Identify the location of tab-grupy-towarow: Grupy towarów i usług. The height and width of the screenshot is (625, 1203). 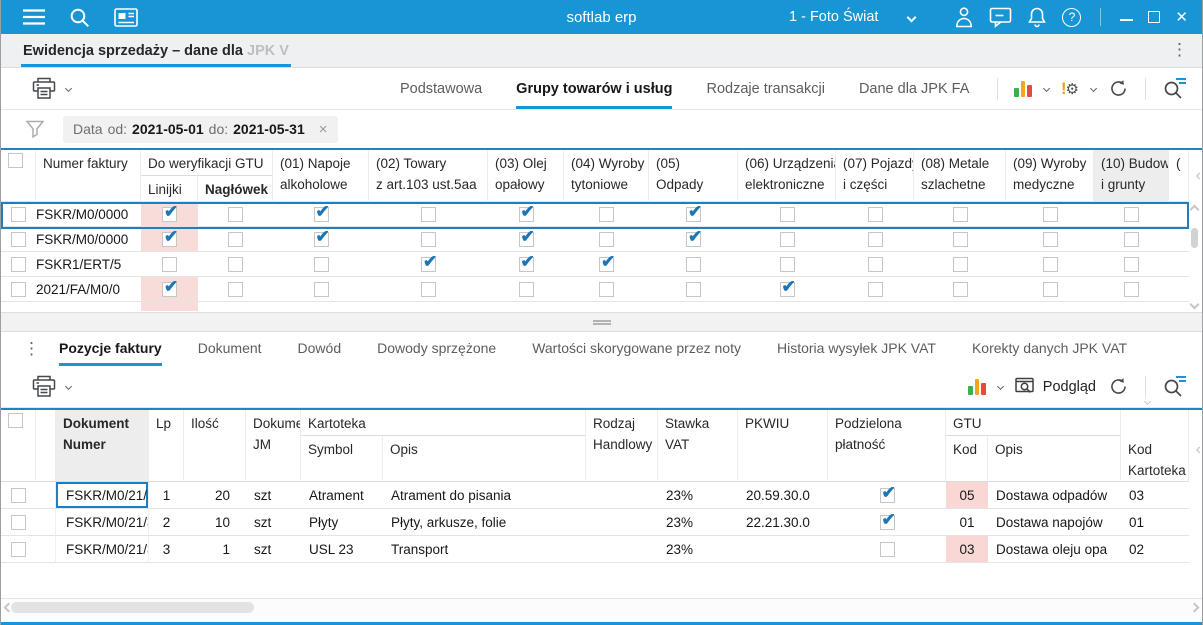
(594, 88).